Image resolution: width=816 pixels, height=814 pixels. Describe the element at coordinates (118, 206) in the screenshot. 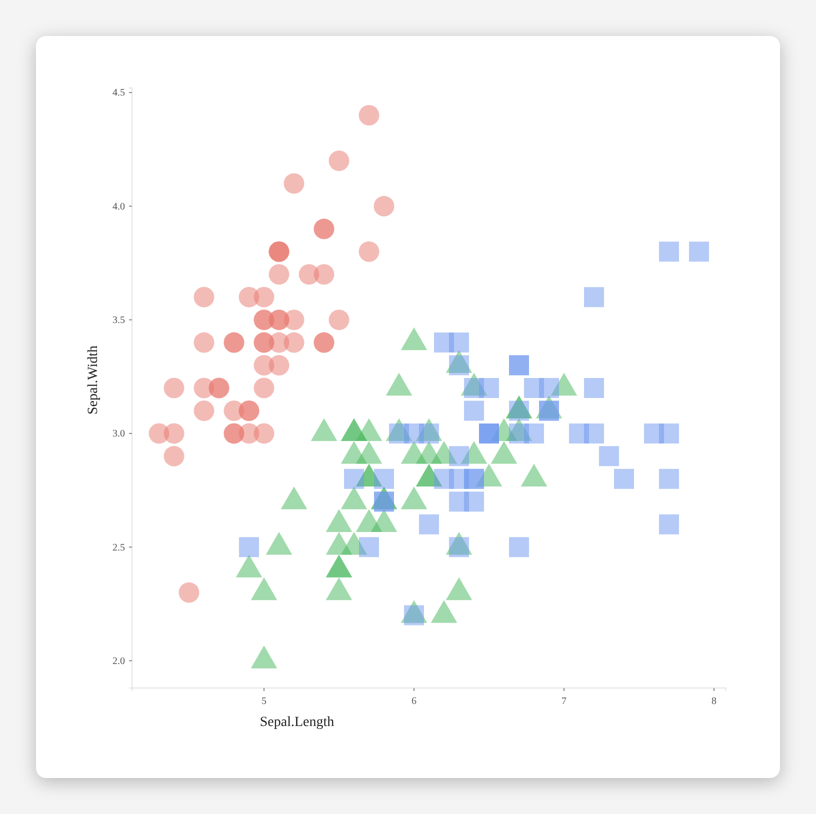

I see `y-tick-label: 4.0` at that location.